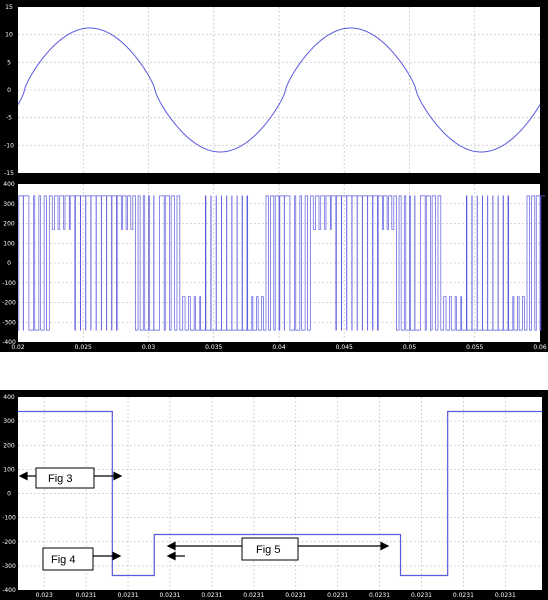 This screenshot has height=600, width=548. Describe the element at coordinates (9, 263) in the screenshot. I see `pwm-ytick-label: 0` at that location.